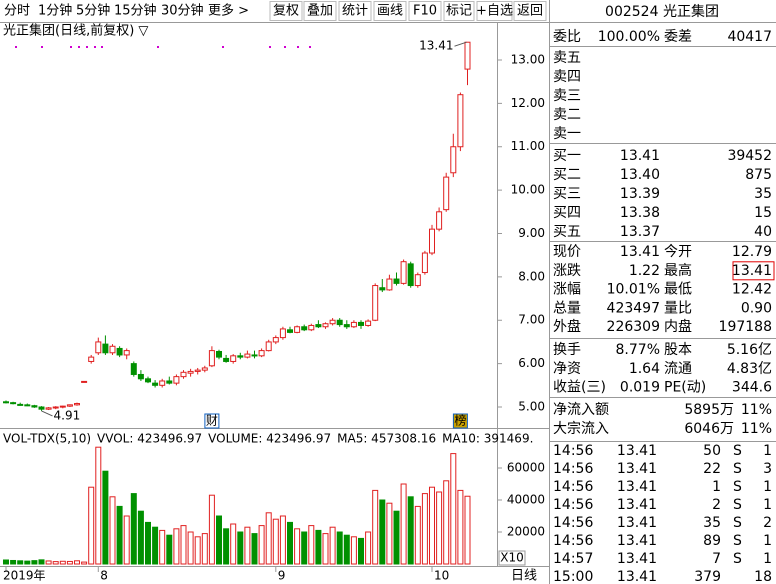 The height and width of the screenshot is (584, 776). What do you see at coordinates (567, 349) in the screenshot?
I see `fund-label: 换手` at bounding box center [567, 349].